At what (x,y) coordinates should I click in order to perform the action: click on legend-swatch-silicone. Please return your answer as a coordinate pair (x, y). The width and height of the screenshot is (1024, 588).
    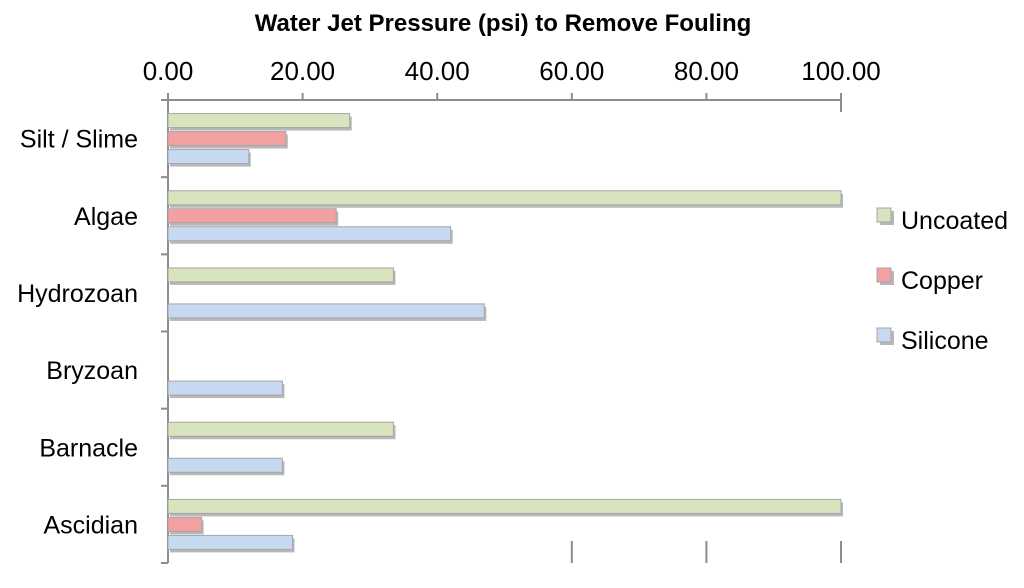
    Looking at the image, I should click on (884, 335).